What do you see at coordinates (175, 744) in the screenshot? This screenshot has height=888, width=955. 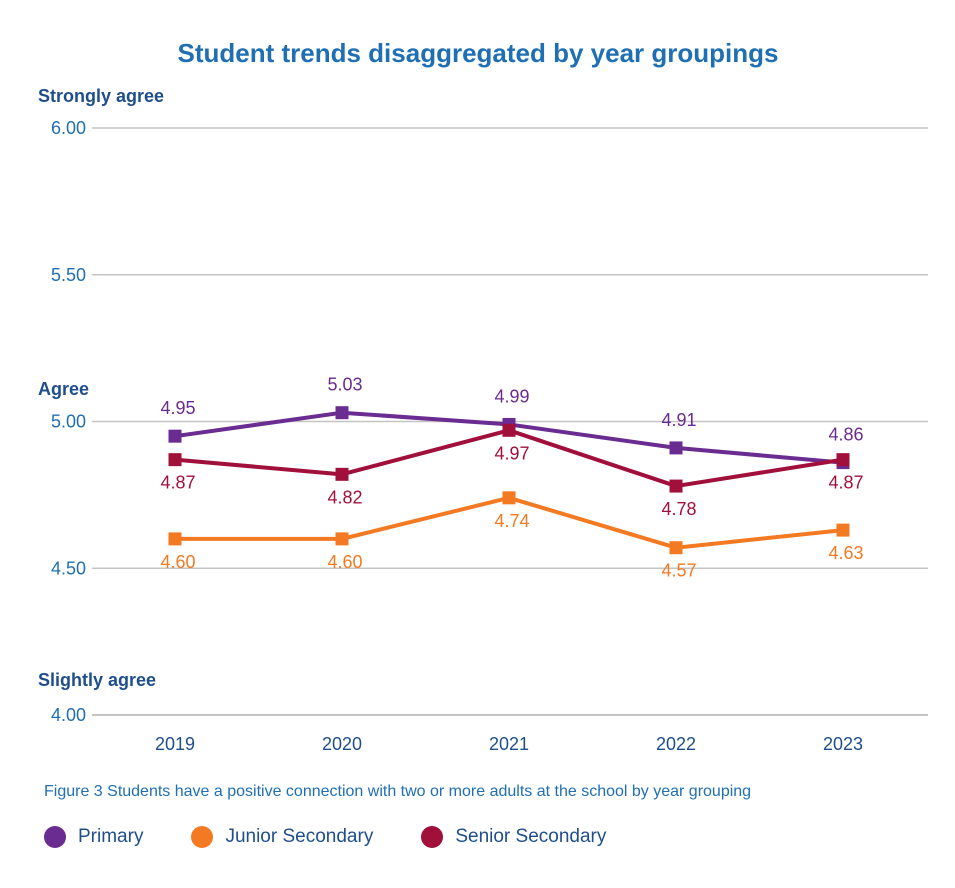 I see `x-tick-label: 2019` at bounding box center [175, 744].